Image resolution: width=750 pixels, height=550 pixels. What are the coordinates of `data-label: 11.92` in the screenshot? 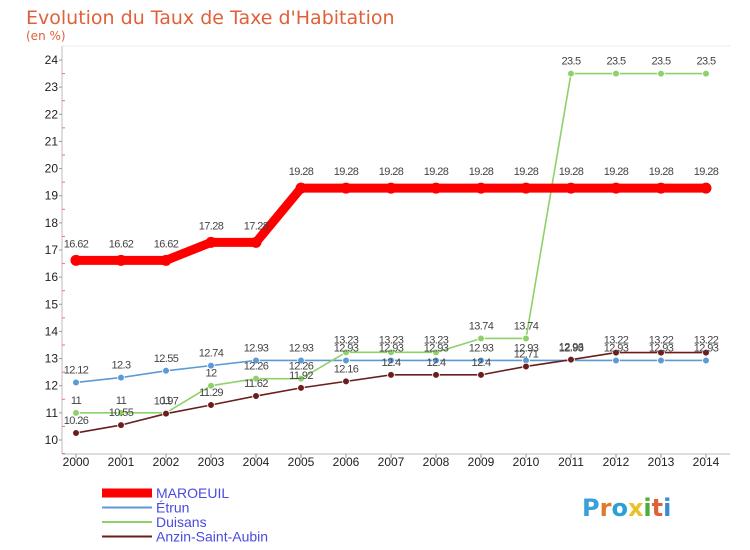 It's located at (301, 376).